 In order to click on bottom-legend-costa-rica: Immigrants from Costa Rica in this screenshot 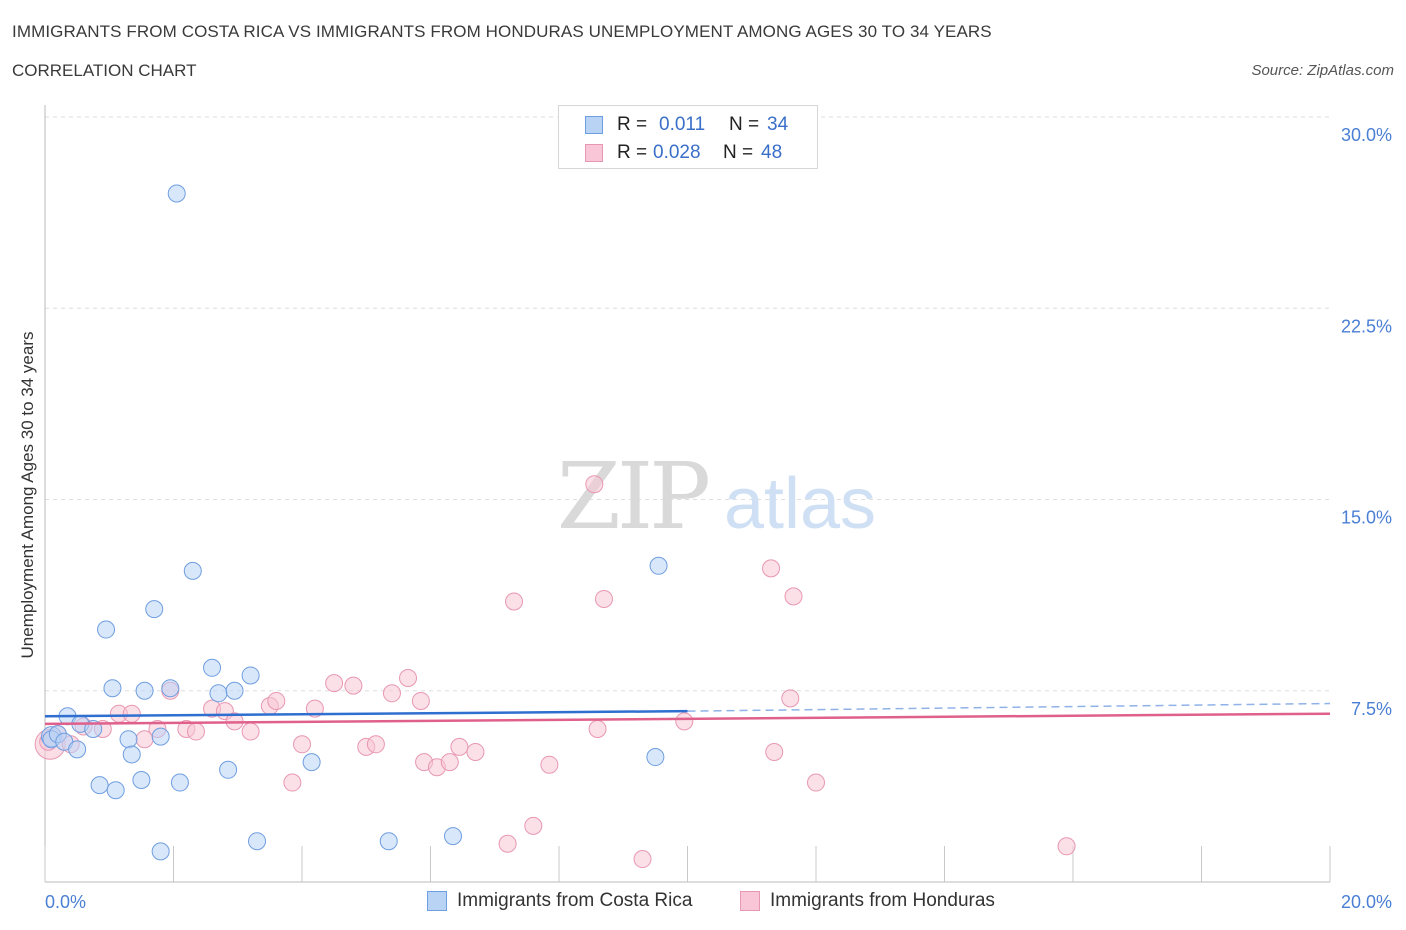, I will do `click(559, 901)`.